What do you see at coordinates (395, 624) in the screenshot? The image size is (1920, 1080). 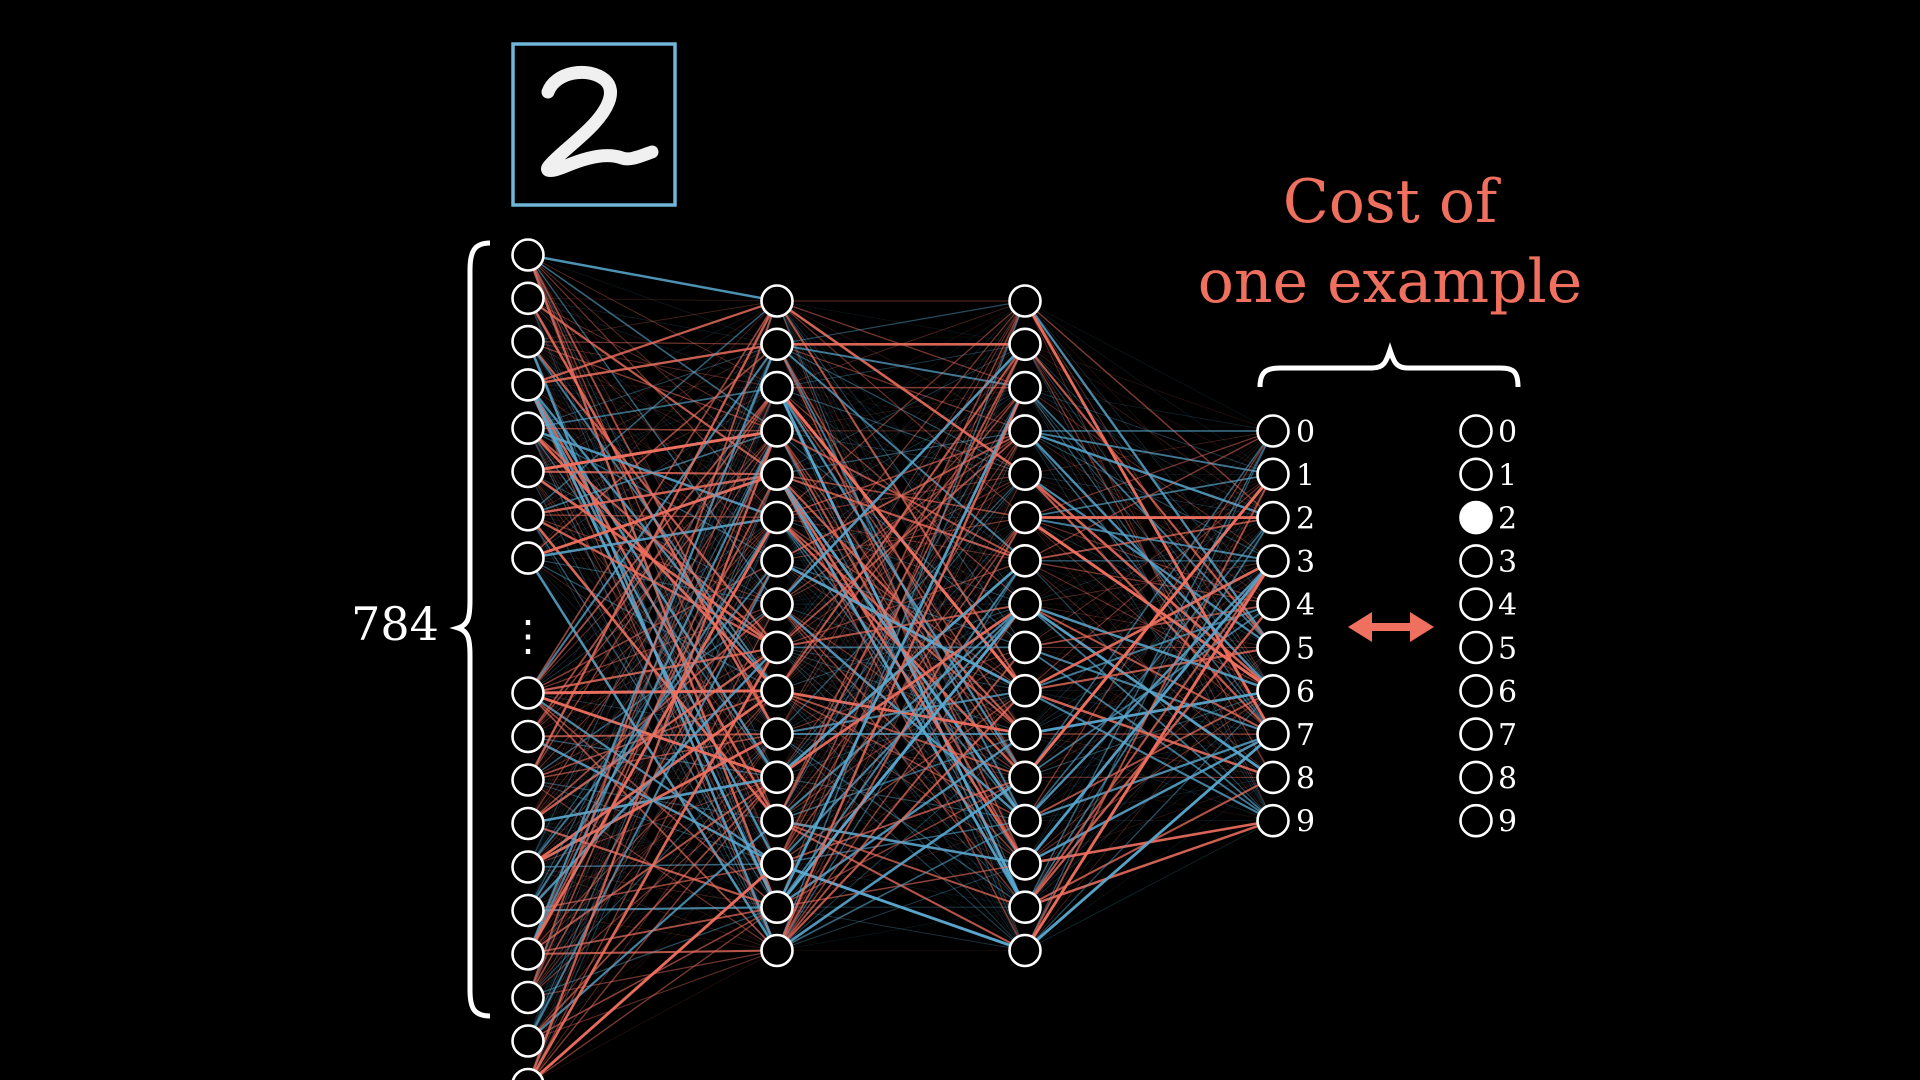 I see `input-count-label: 784` at bounding box center [395, 624].